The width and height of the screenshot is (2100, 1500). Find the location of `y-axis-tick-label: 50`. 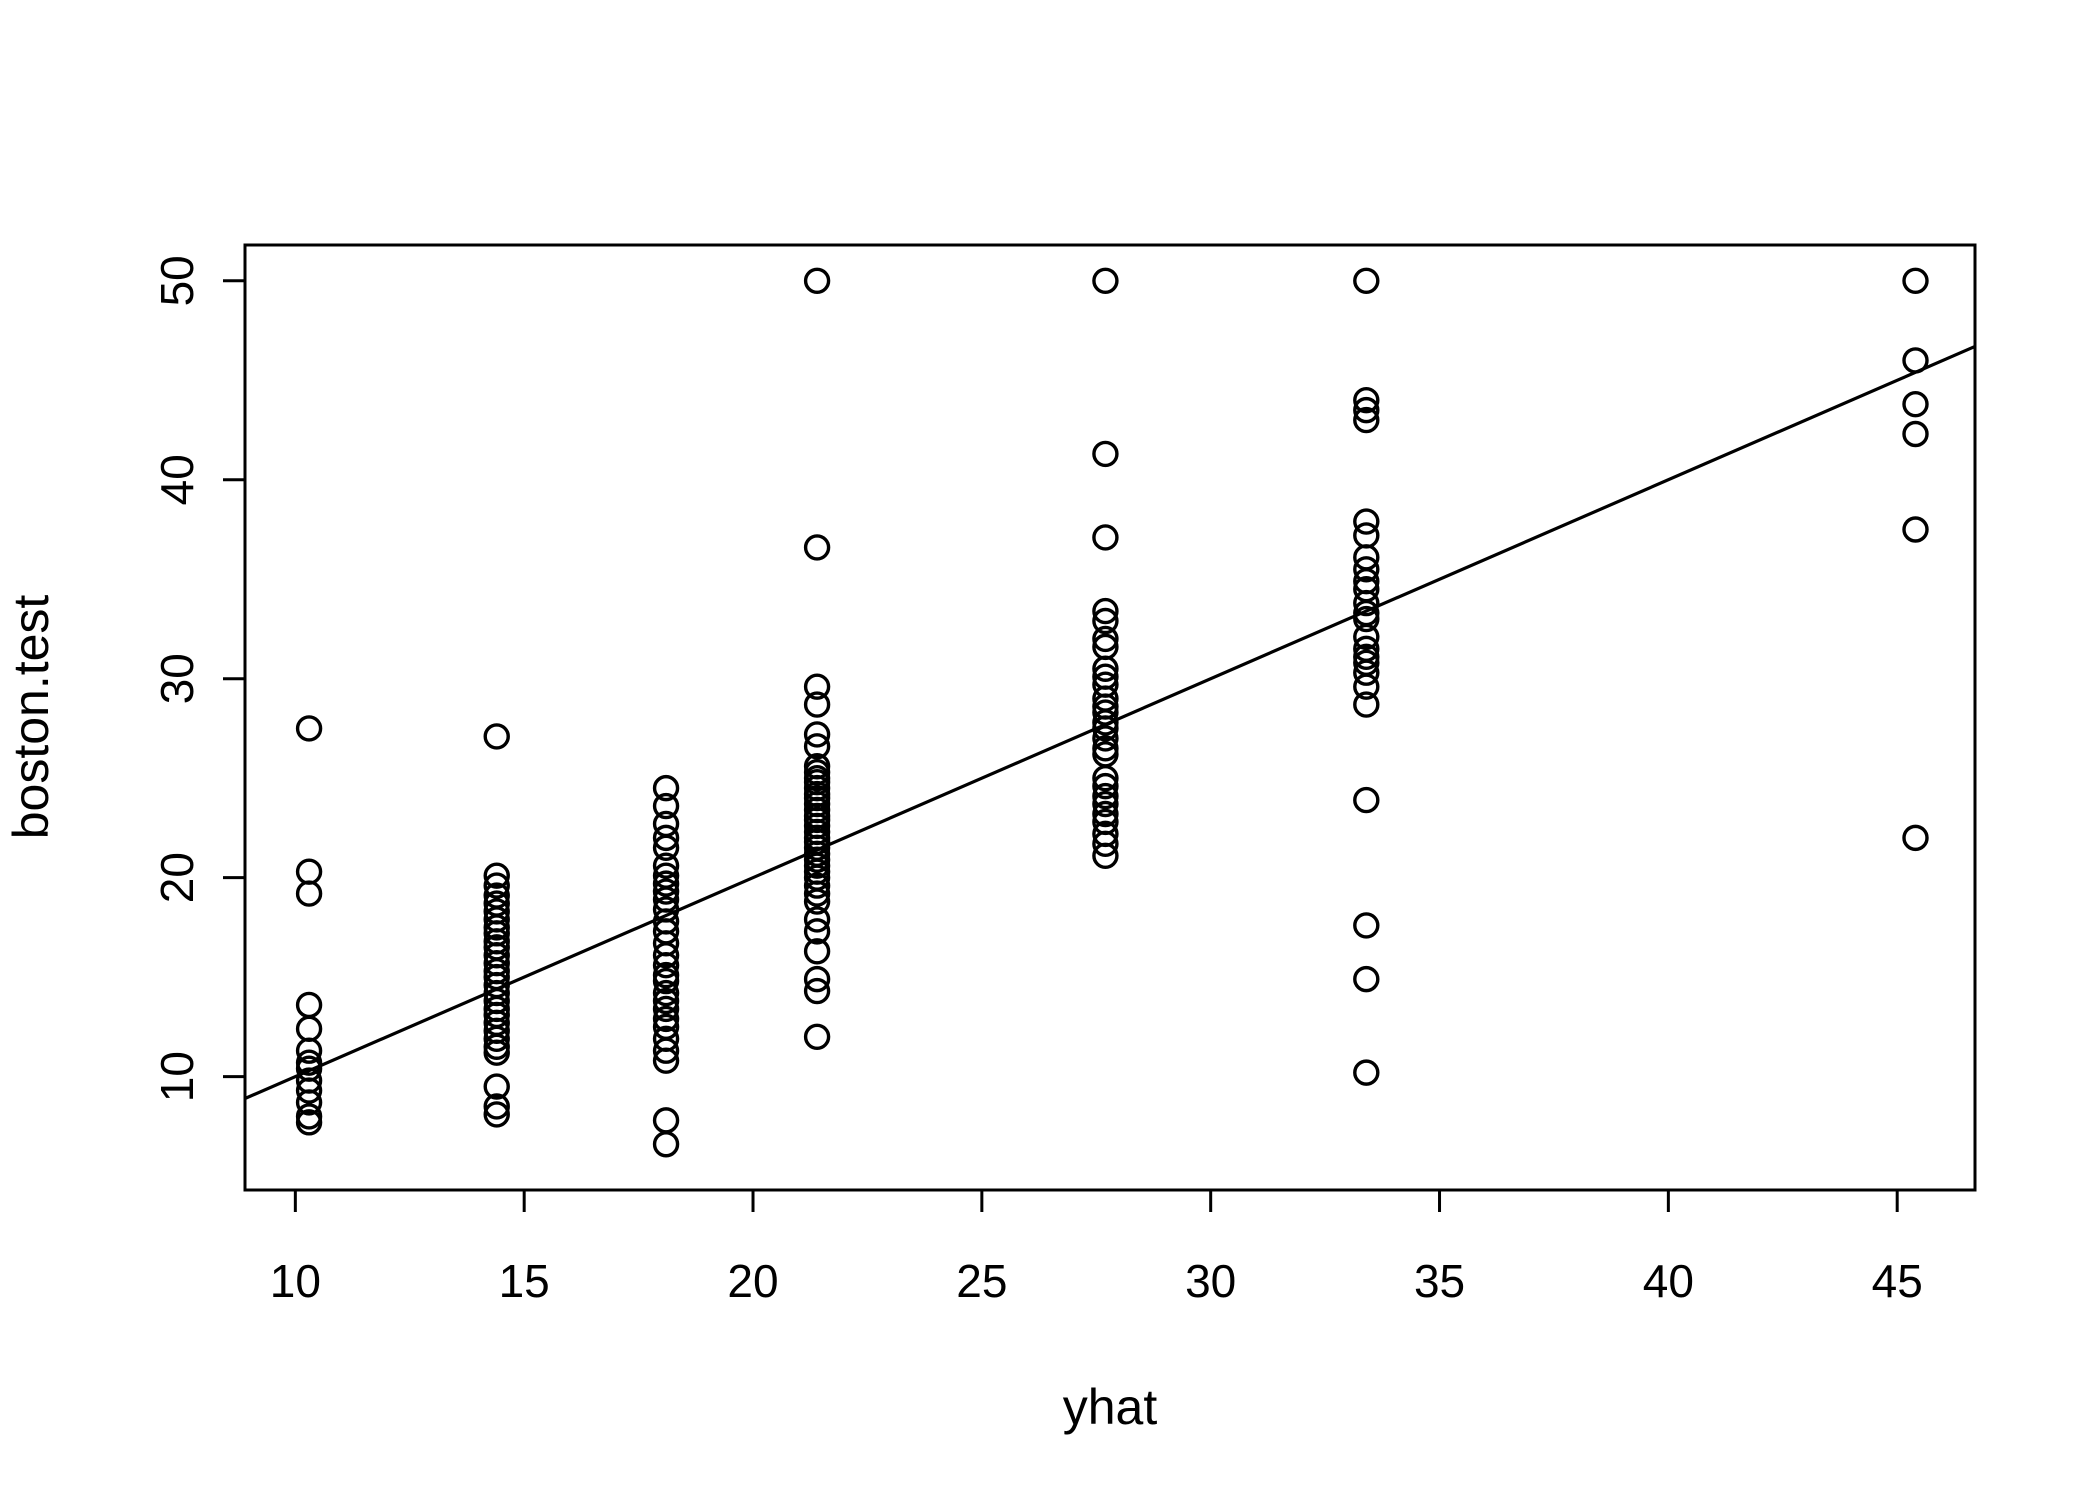

y-axis-tick-label: 50 is located at coordinates (177, 280).